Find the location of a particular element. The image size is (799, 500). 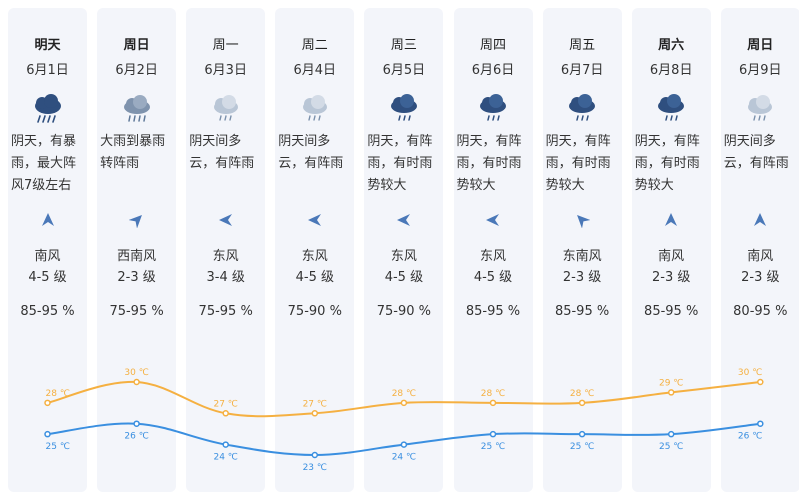

forecast-day-column: 周五 6月7日阴天，有阵雨，有时雨势较大东南风 2-3 级 85-95 % is located at coordinates (582, 250).